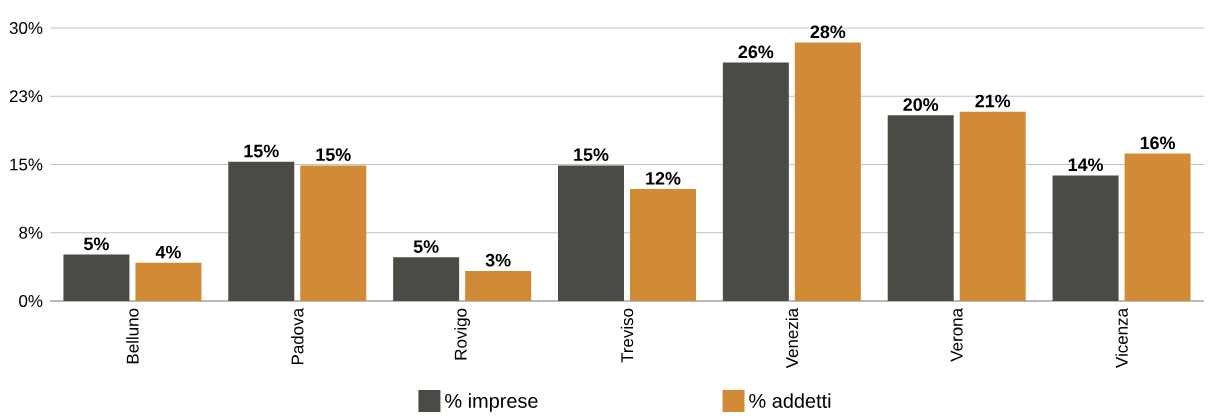 The width and height of the screenshot is (1215, 419). I want to click on data-label: 4%, so click(168, 252).